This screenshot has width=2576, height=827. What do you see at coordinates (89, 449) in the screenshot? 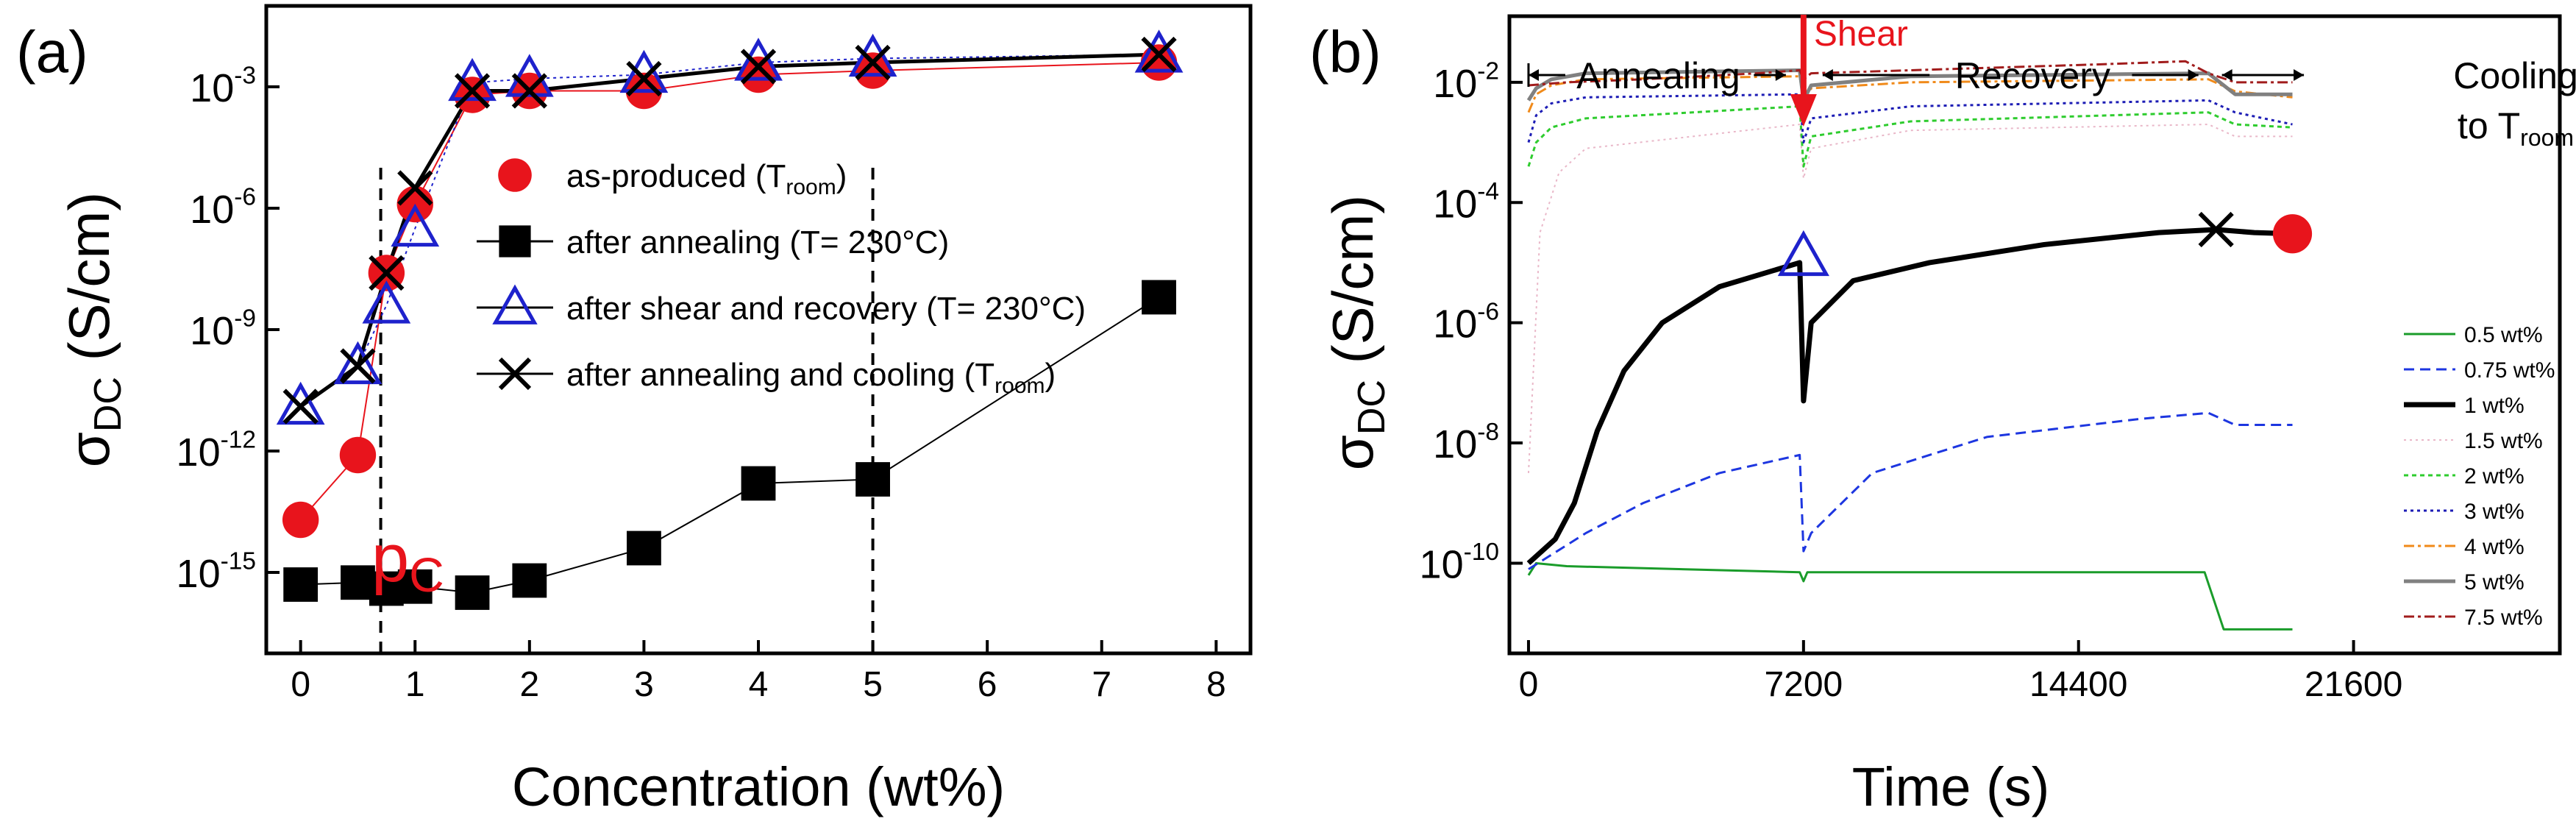
I see `panel-a-ylabel-sigma: σ` at bounding box center [89, 449].